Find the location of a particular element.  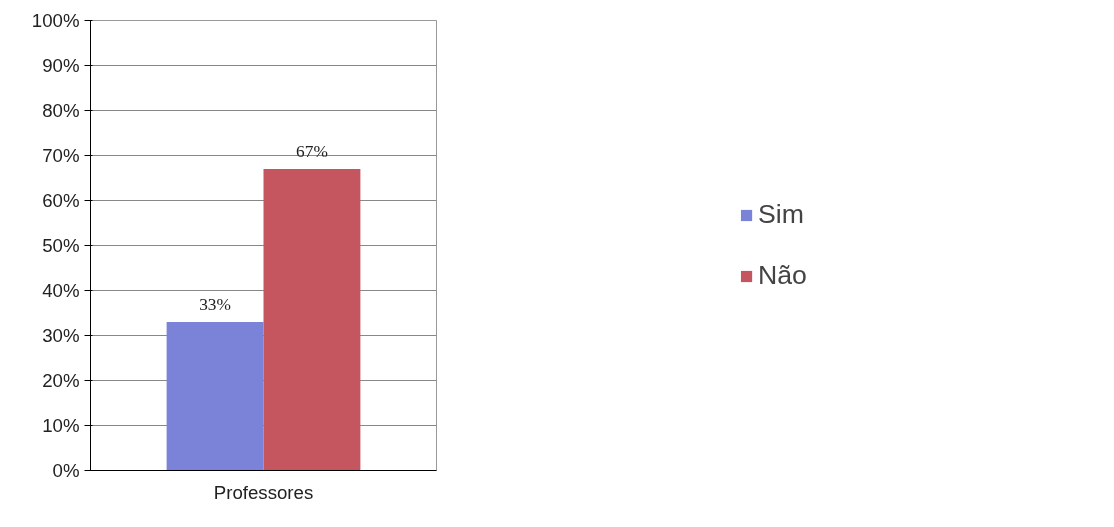

legend-label: Não is located at coordinates (782, 275).